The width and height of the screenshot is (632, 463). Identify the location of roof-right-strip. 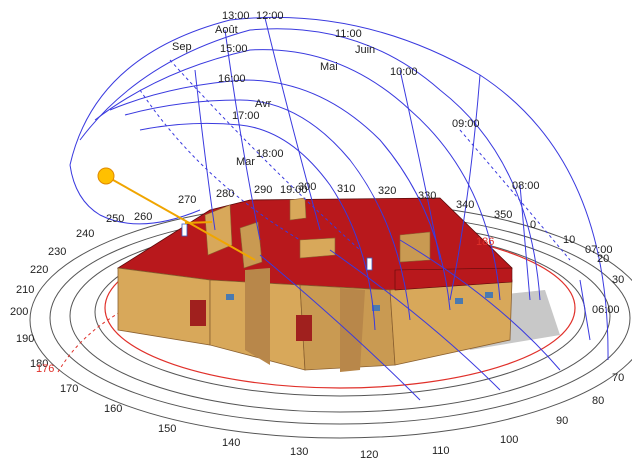
(453, 279).